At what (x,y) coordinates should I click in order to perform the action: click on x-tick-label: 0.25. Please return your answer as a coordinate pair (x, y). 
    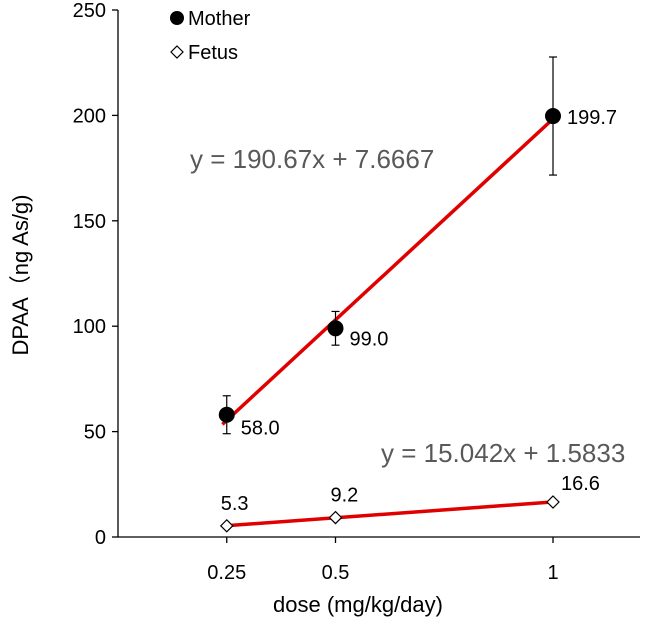
    Looking at the image, I should click on (226, 573).